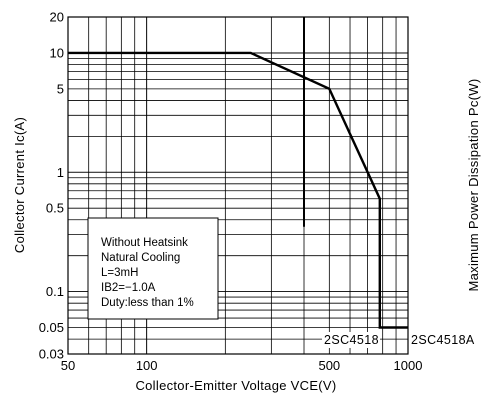  Describe the element at coordinates (60, 88) in the screenshot. I see `y-tick-label: 5` at that location.